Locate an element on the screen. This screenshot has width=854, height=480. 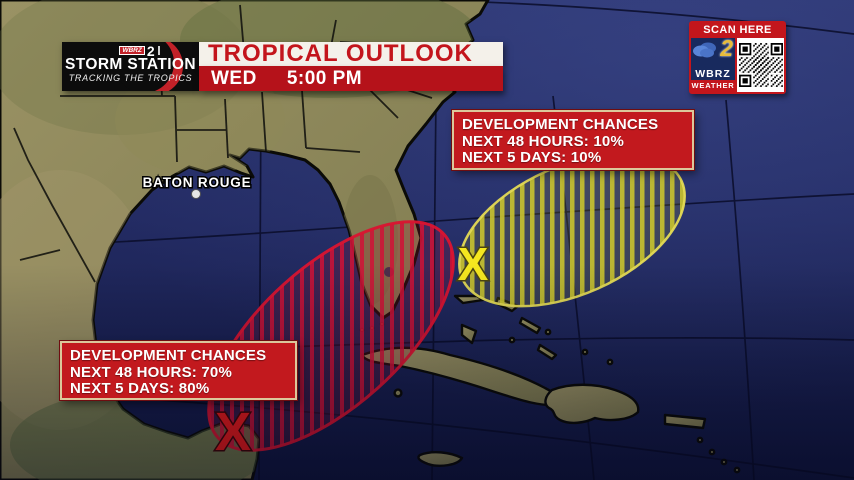
scan-here-label: SCAN HERE is located at coordinates (737, 30).